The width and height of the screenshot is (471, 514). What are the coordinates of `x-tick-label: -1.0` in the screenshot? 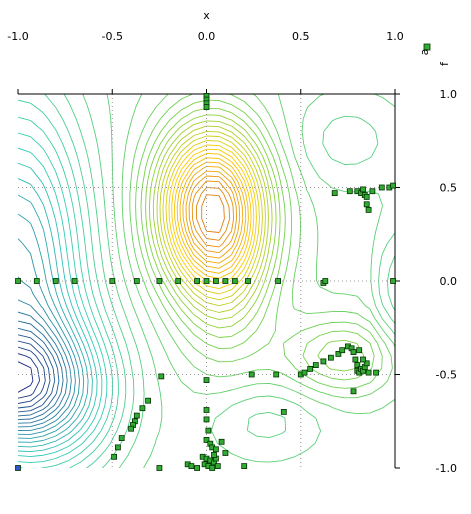 It's located at (17, 36).